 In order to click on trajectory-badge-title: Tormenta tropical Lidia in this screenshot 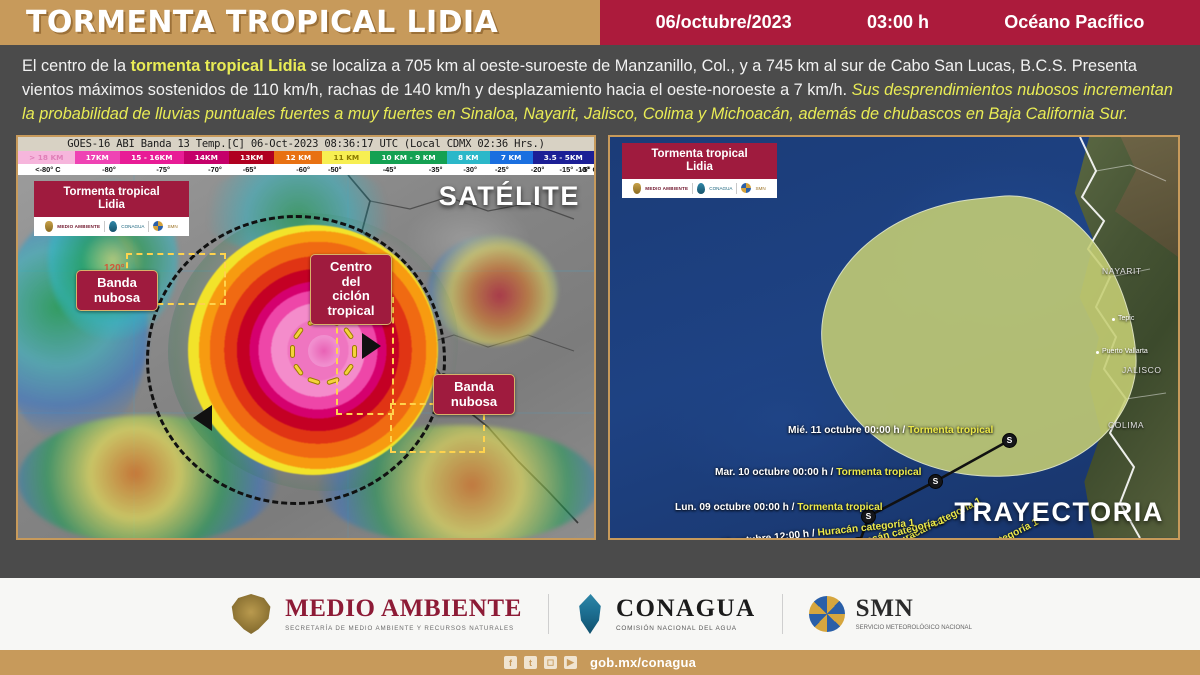, I will do `click(699, 161)`.